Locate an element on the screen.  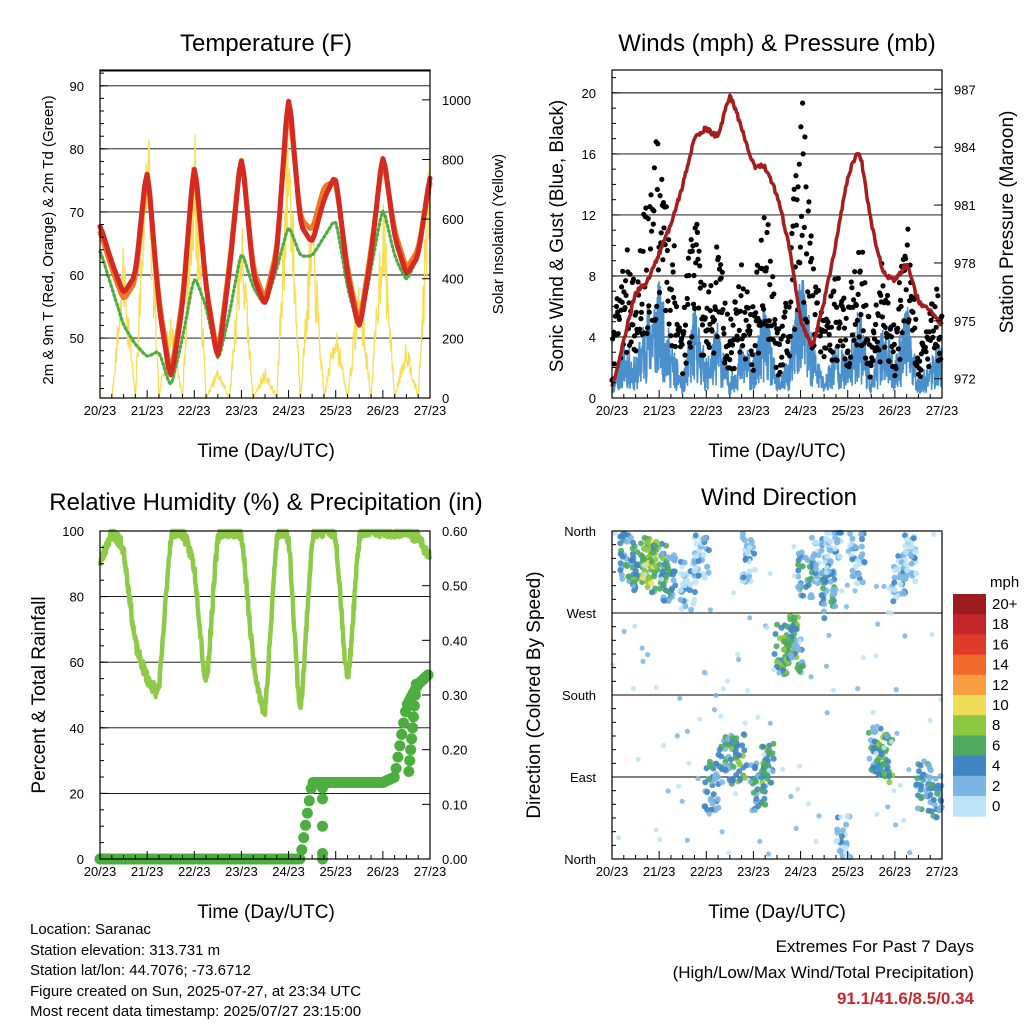
humidity-ytick-label: 20 is located at coordinates (77, 793).